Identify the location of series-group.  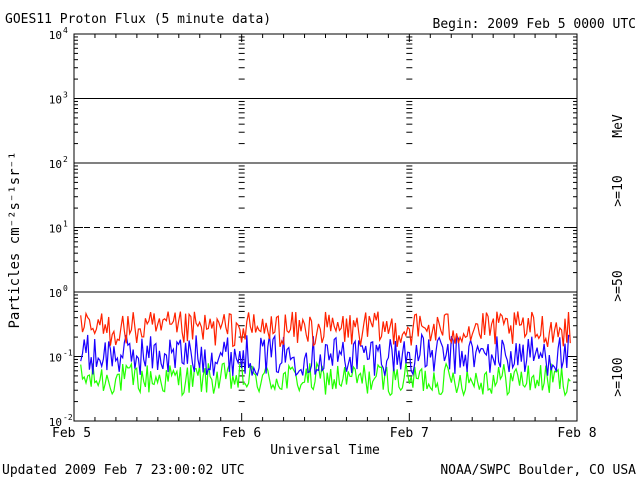
(325, 354).